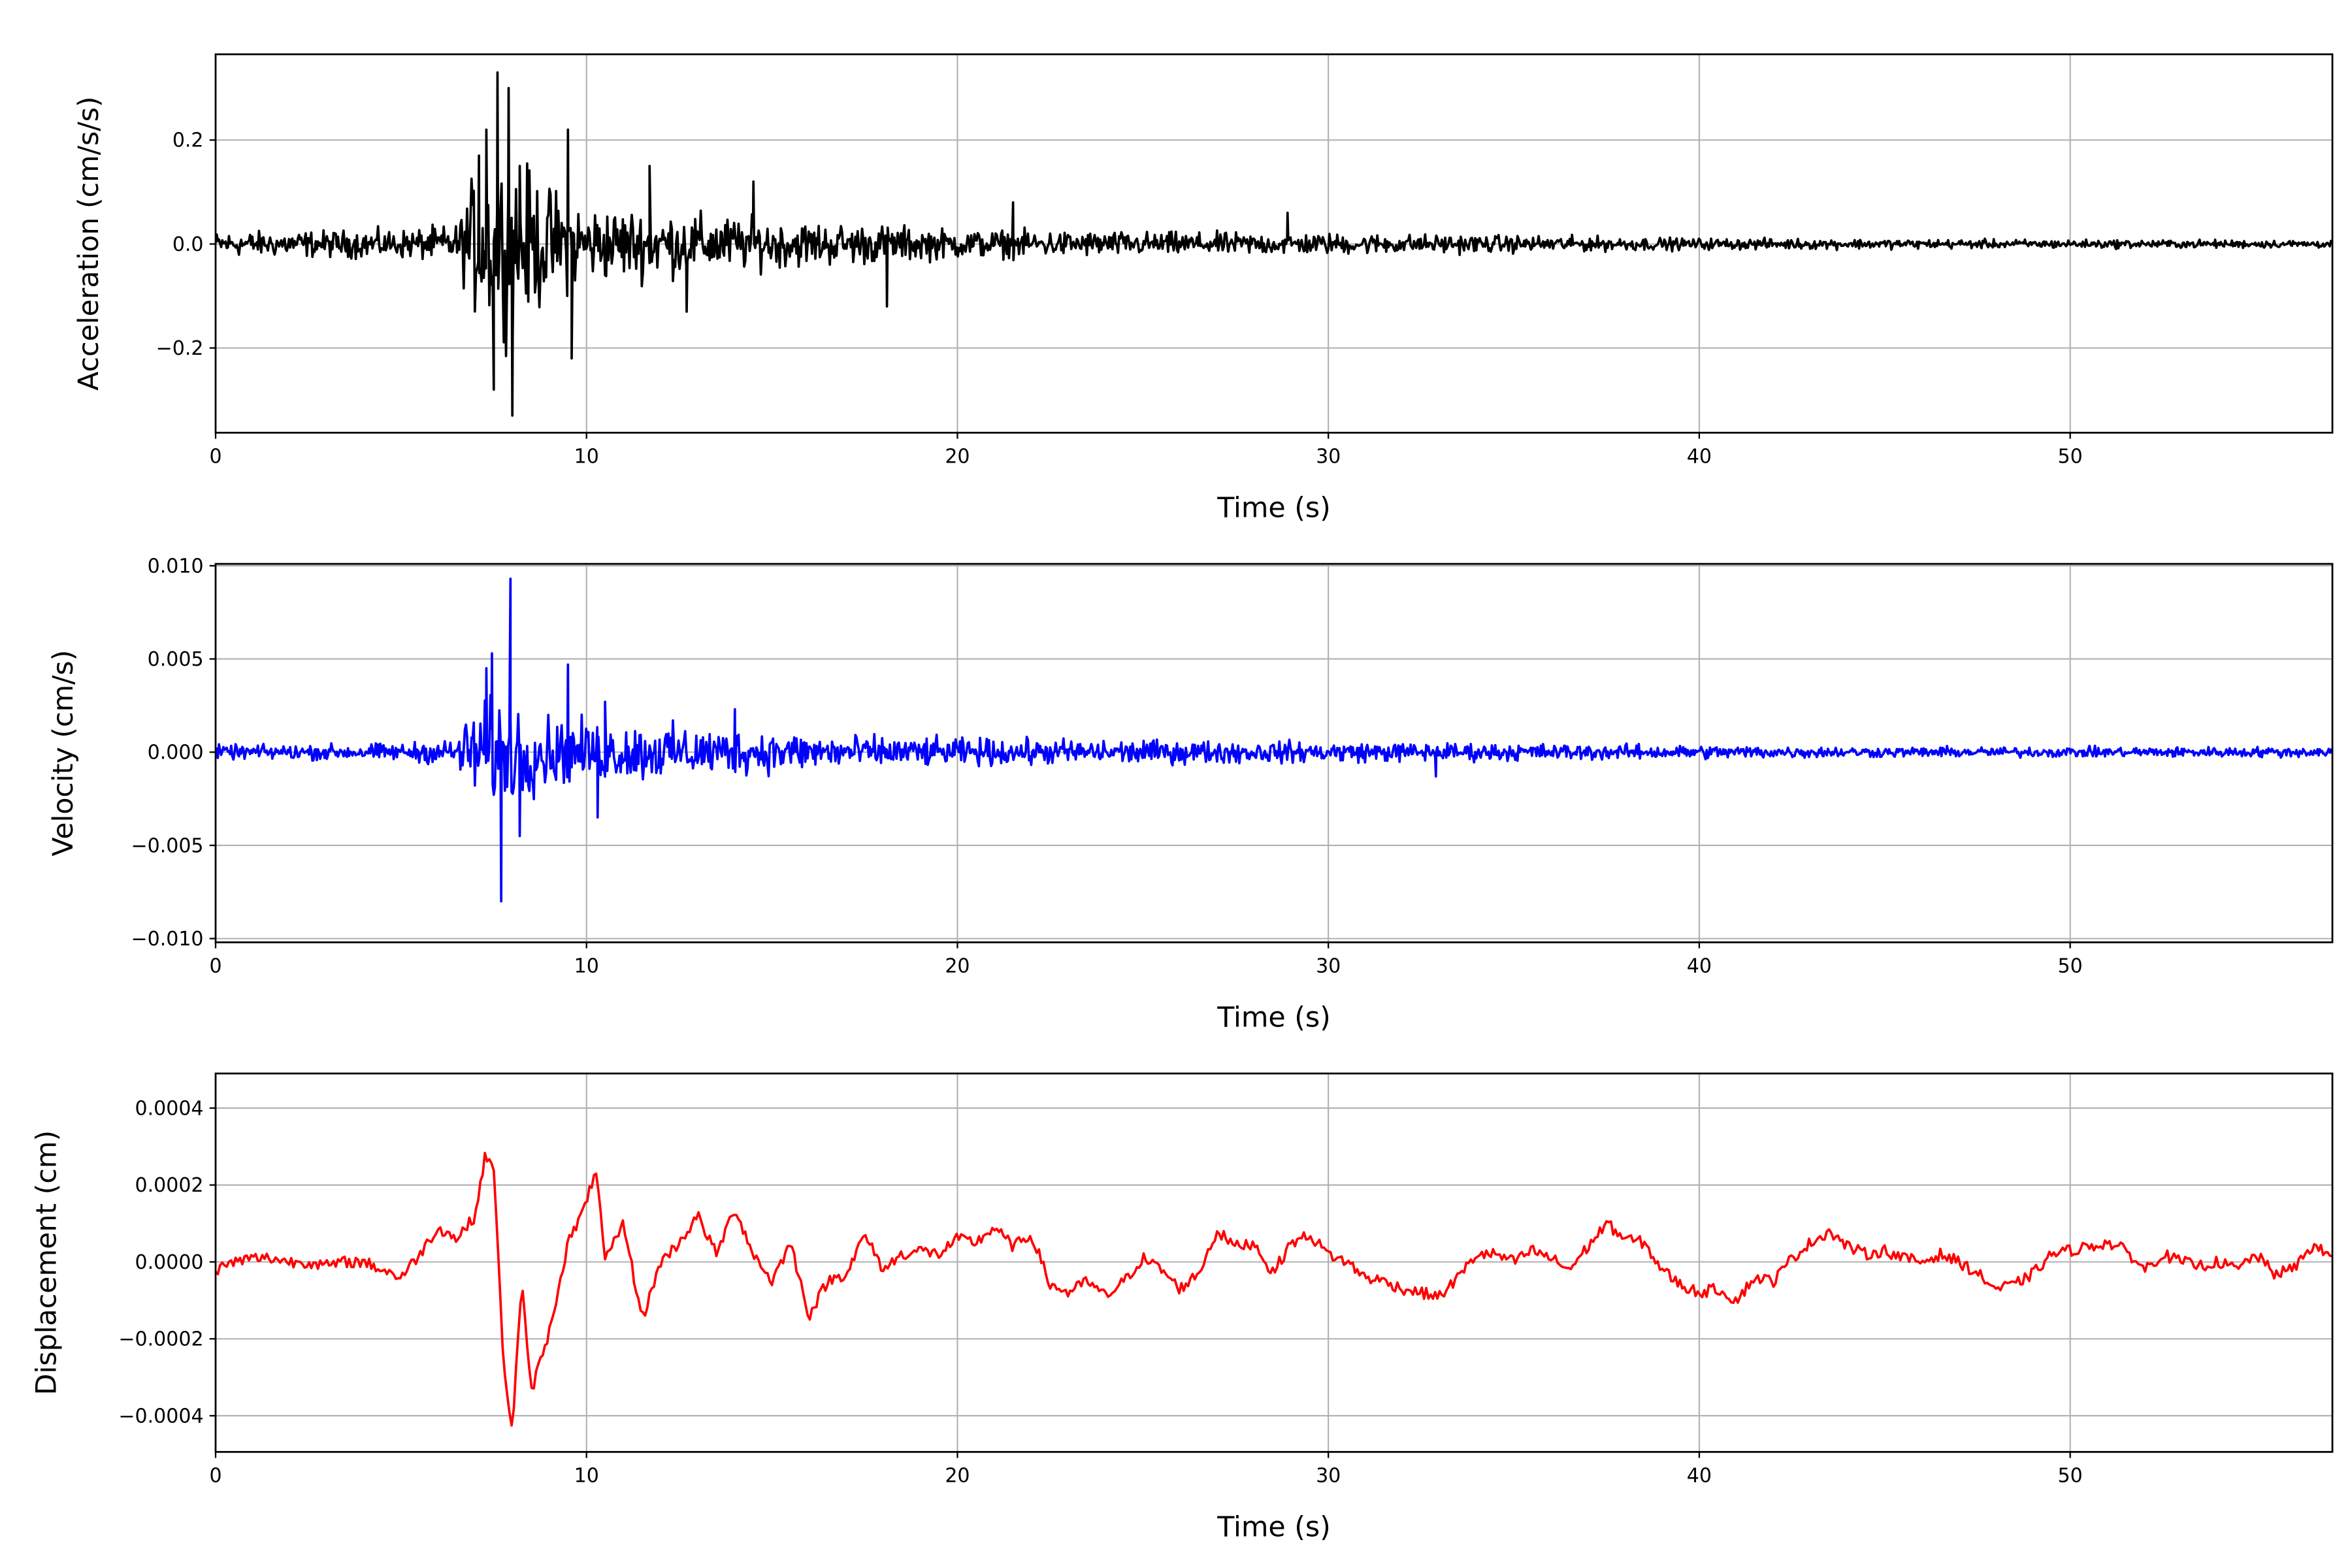  Describe the element at coordinates (2070, 456) in the screenshot. I see `acceleration-x-tick-label: 50` at that location.